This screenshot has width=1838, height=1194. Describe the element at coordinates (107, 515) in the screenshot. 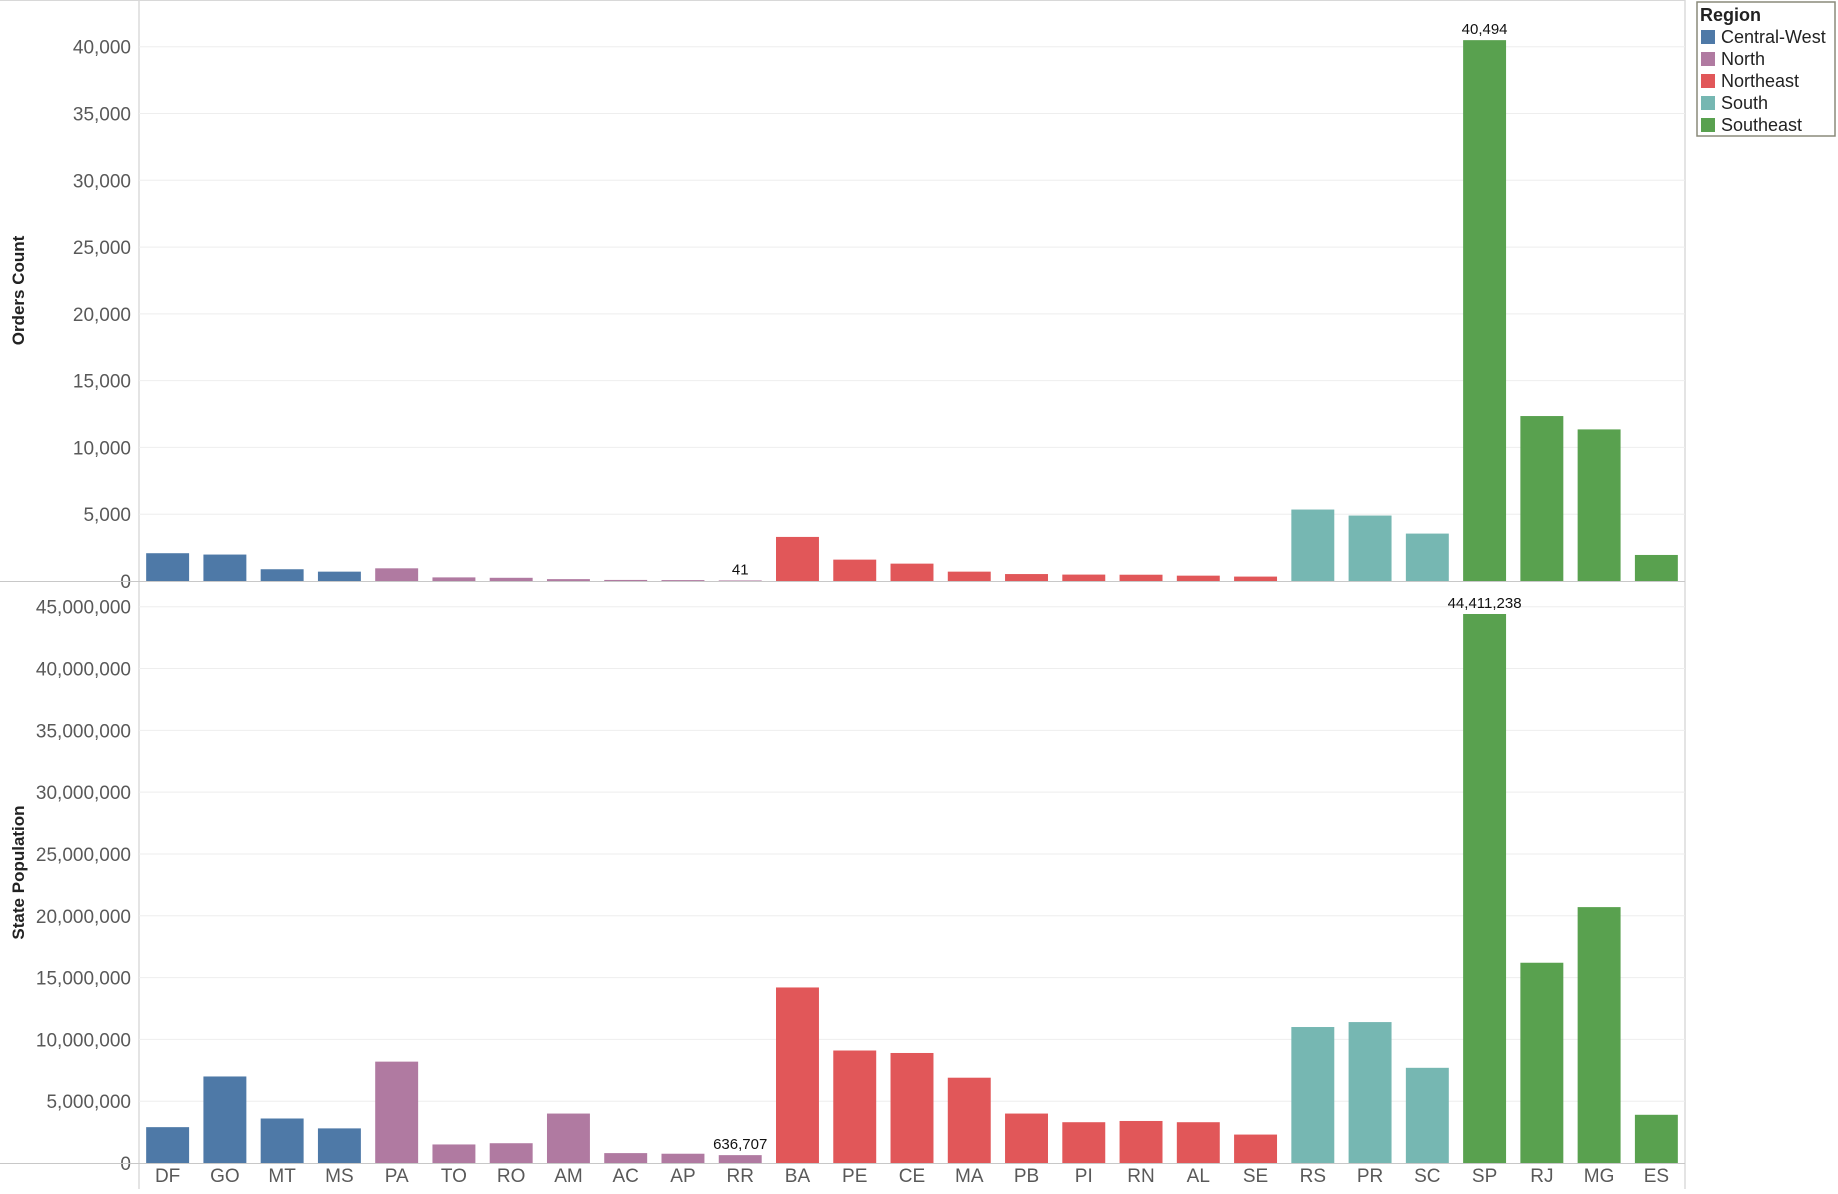

I see `y-tick-label: 5,000` at that location.